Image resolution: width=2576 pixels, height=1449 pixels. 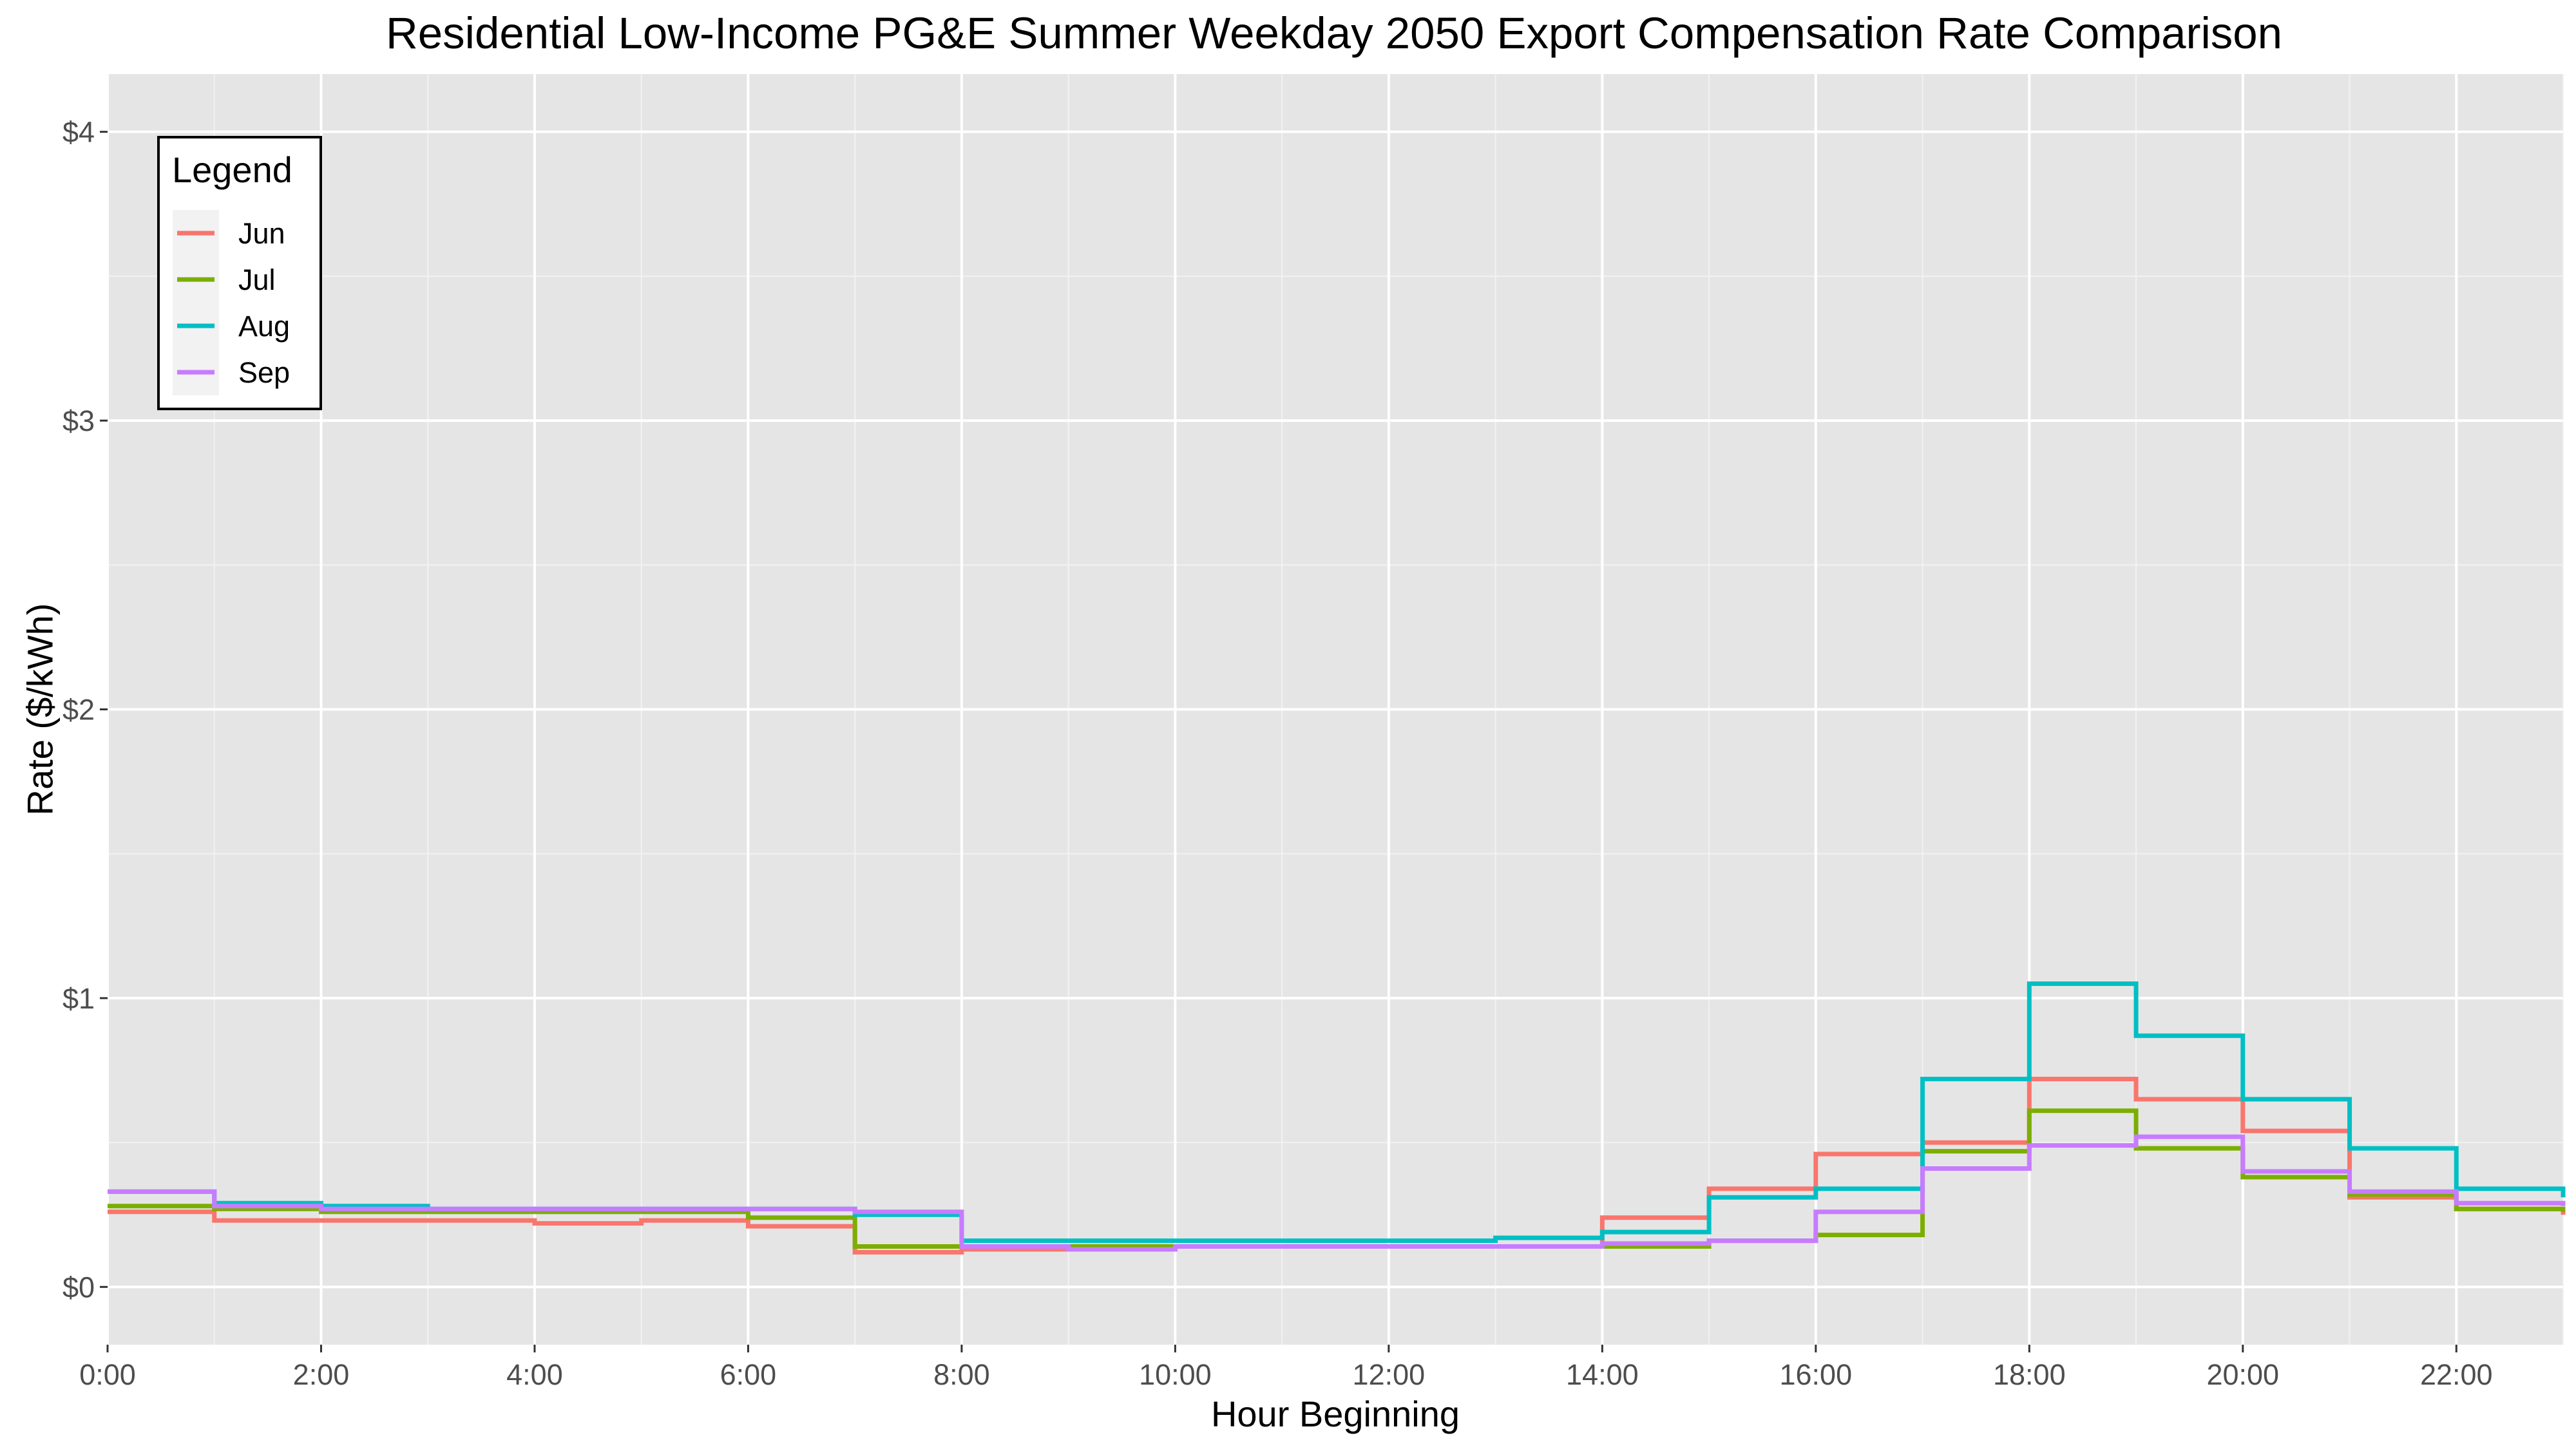 What do you see at coordinates (961, 1374) in the screenshot?
I see `x-tick-label: 8:00` at bounding box center [961, 1374].